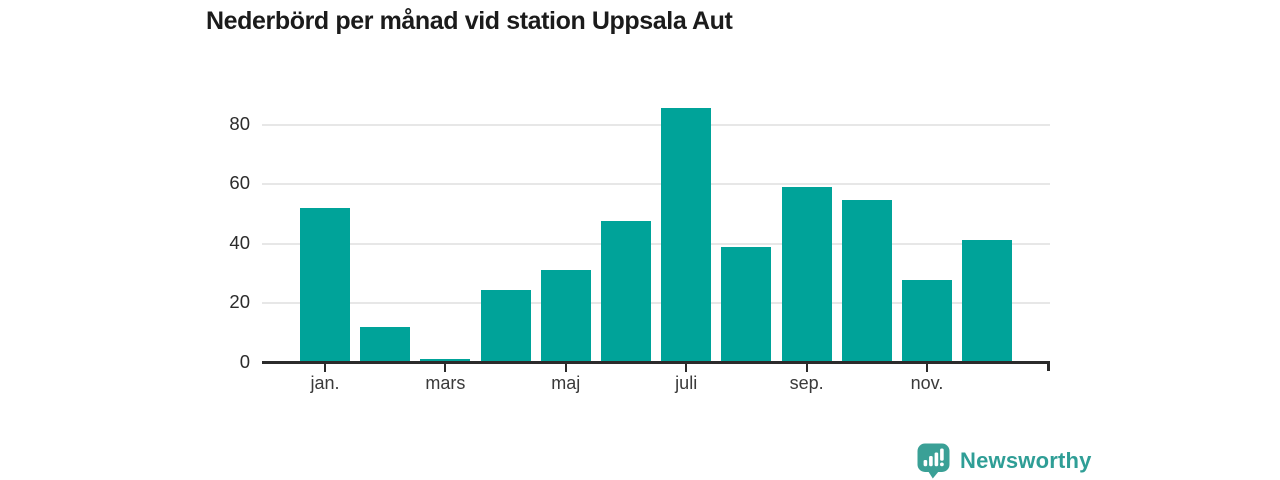  I want to click on newsworthy-logo: Newsworthy, so click(1004, 460).